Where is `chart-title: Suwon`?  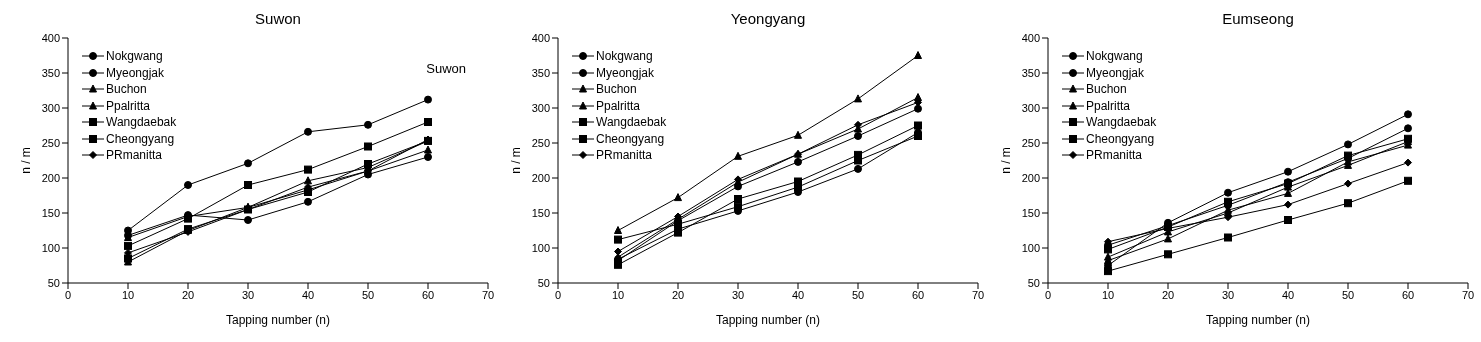 chart-title: Suwon is located at coordinates (278, 18).